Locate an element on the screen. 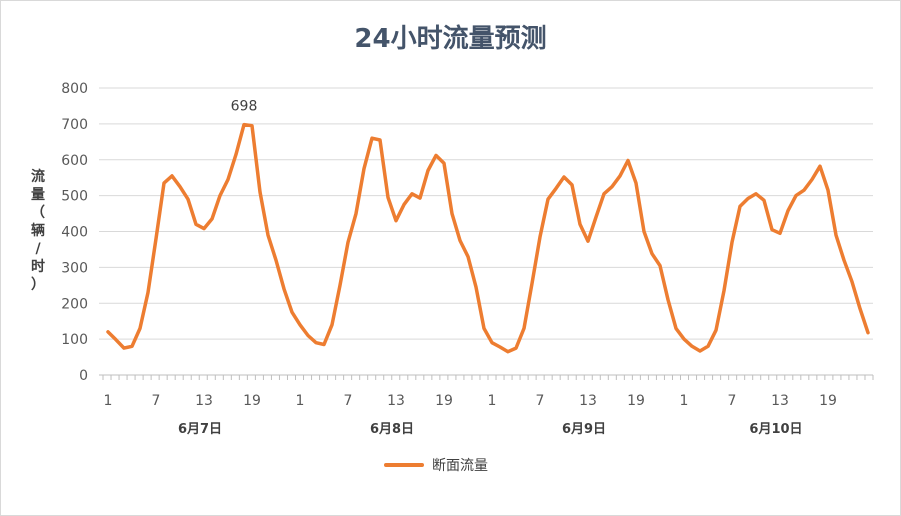  y-tick-label: 300 is located at coordinates (74, 268).